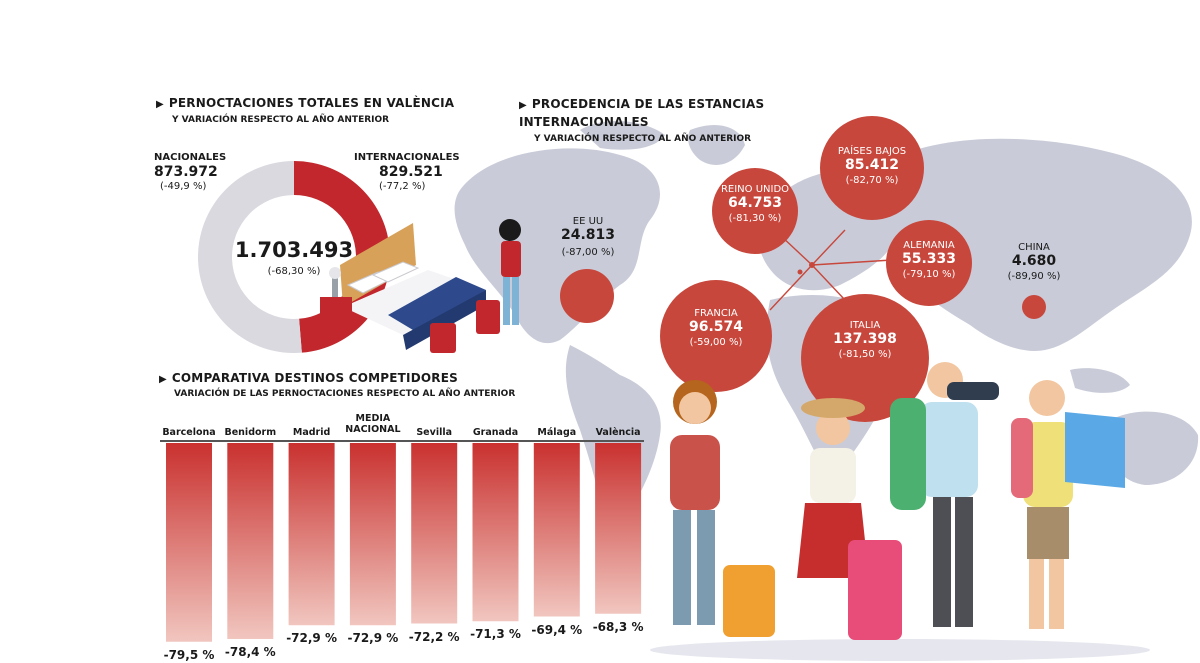  Describe the element at coordinates (557, 629) in the screenshot. I see `bar-value-label: -69,4 %` at that location.